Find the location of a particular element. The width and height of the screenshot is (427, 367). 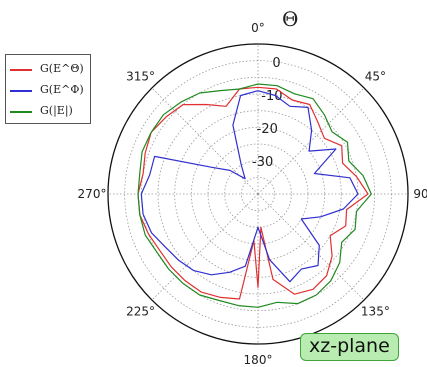

angle-tick-label: 270° is located at coordinates (92, 194).